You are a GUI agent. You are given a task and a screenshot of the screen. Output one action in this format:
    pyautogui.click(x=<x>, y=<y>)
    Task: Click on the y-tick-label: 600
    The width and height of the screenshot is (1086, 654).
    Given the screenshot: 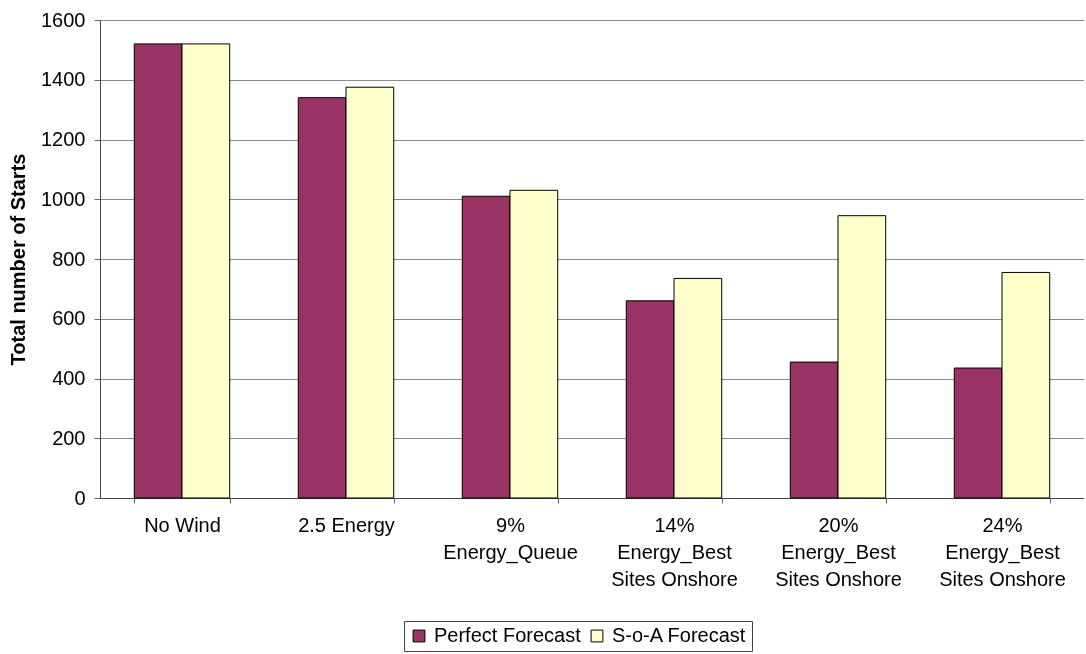 What is the action you would take?
    pyautogui.click(x=69, y=318)
    